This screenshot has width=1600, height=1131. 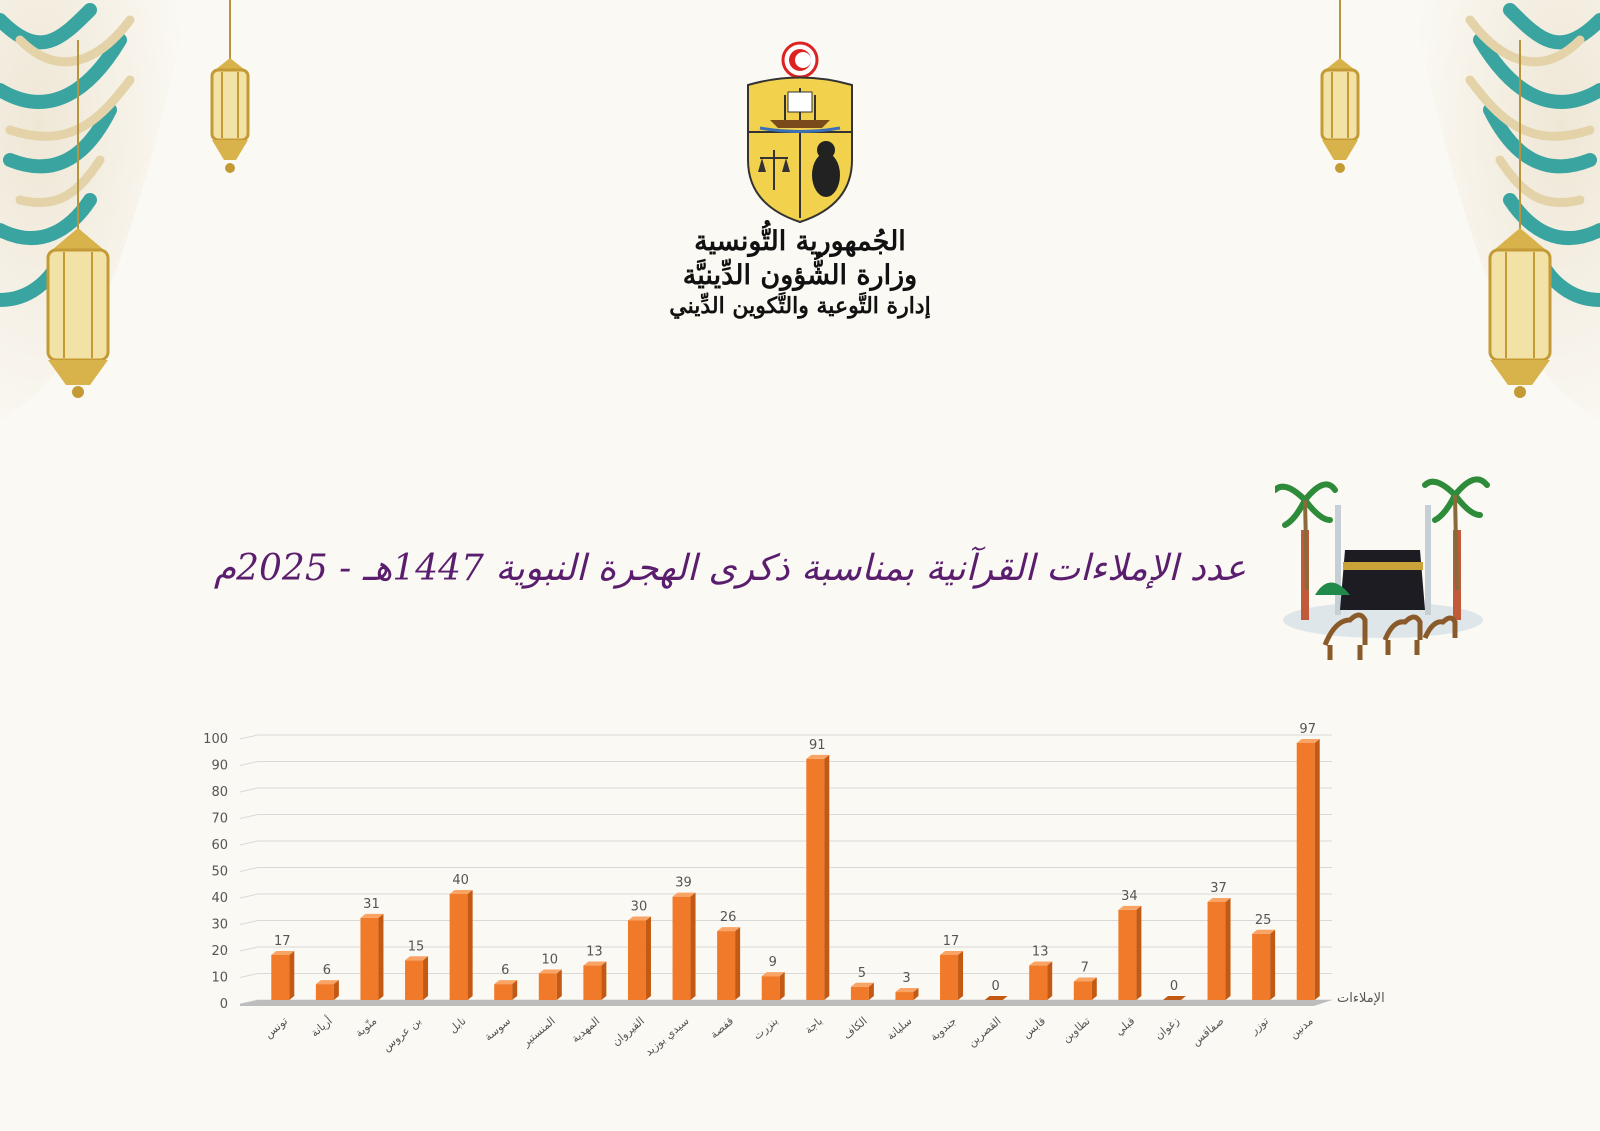 What do you see at coordinates (497, 1028) in the screenshot?
I see `x-category-label: سوسة` at bounding box center [497, 1028].